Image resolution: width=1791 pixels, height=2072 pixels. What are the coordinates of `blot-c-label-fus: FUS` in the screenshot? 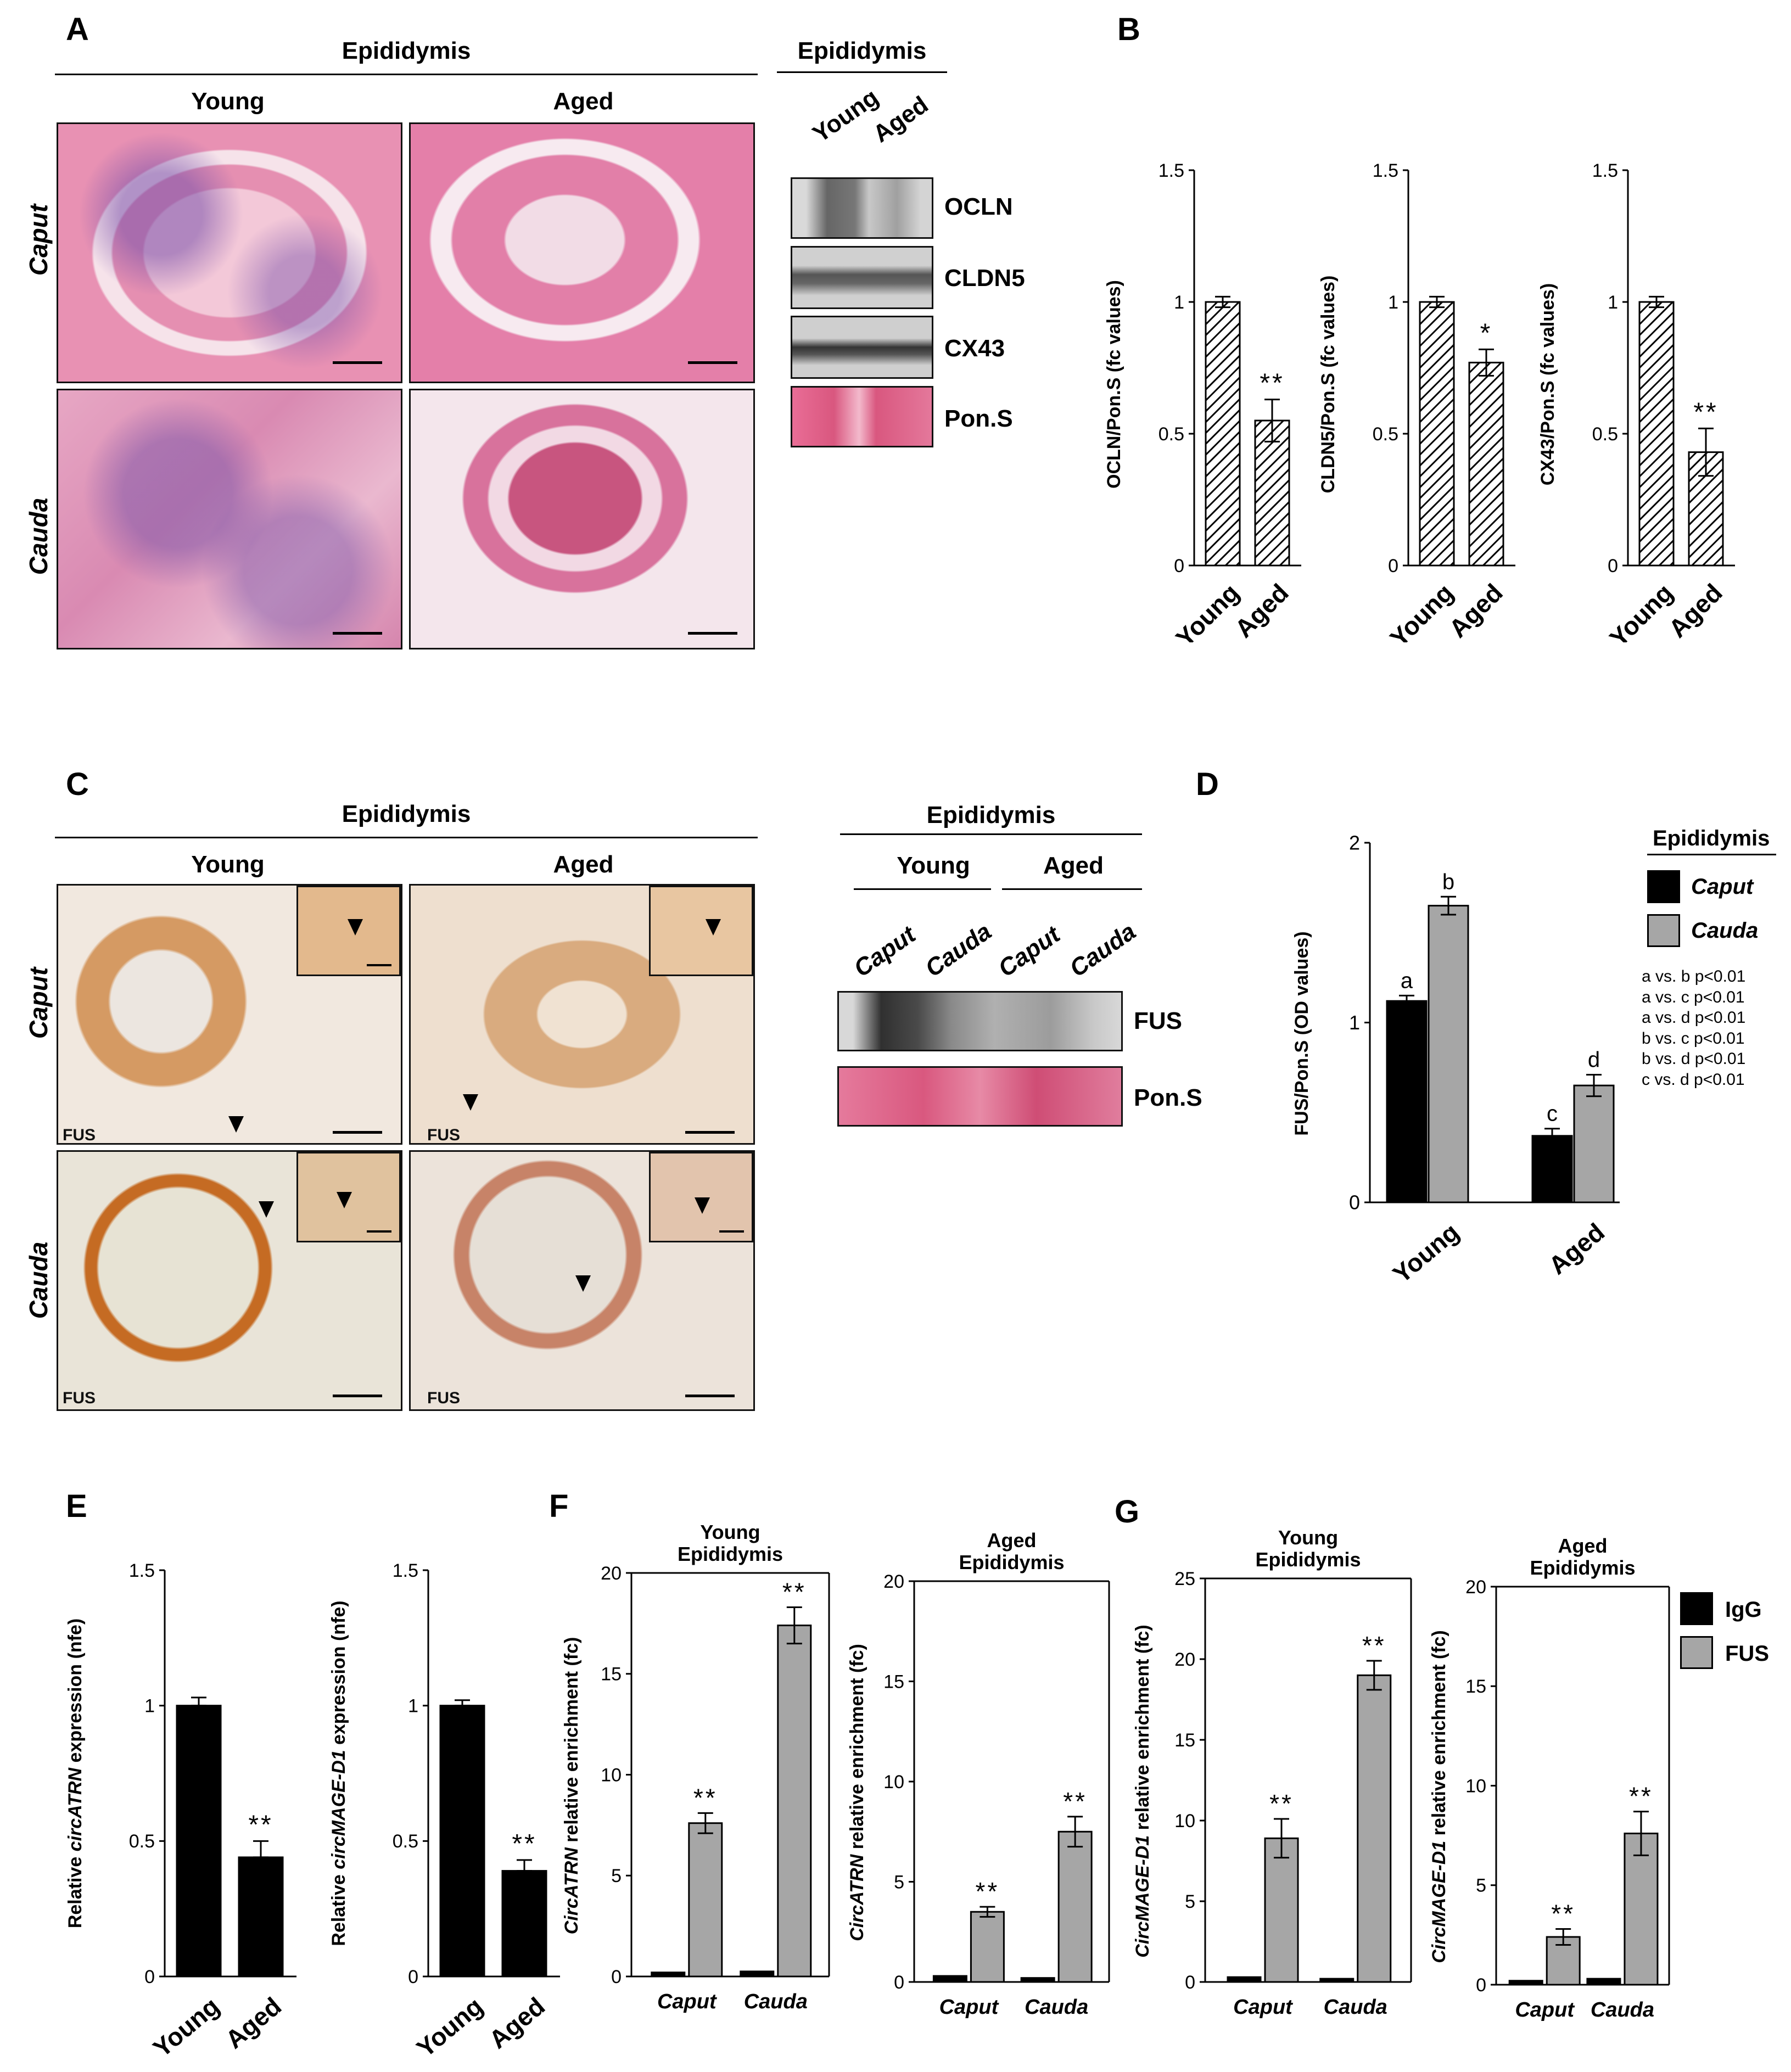 It's located at (1158, 1021).